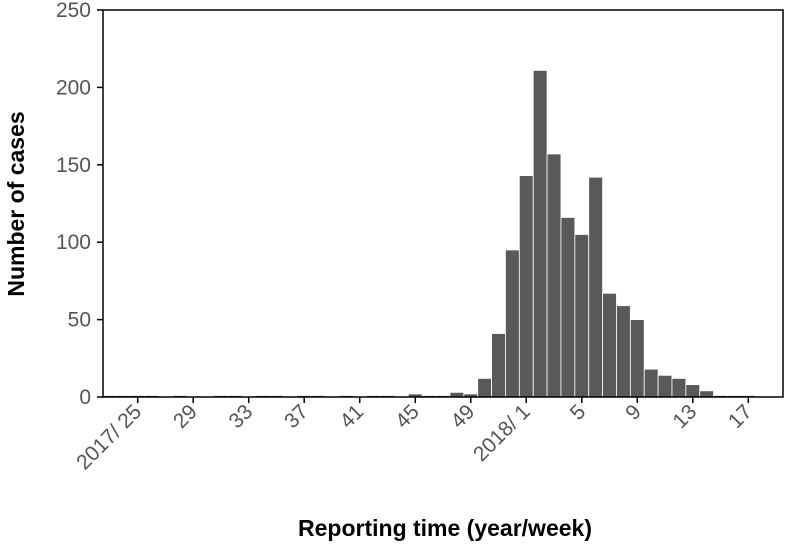 The image size is (787, 548). What do you see at coordinates (16, 203) in the screenshot?
I see `y-axis-title: Number of cases` at bounding box center [16, 203].